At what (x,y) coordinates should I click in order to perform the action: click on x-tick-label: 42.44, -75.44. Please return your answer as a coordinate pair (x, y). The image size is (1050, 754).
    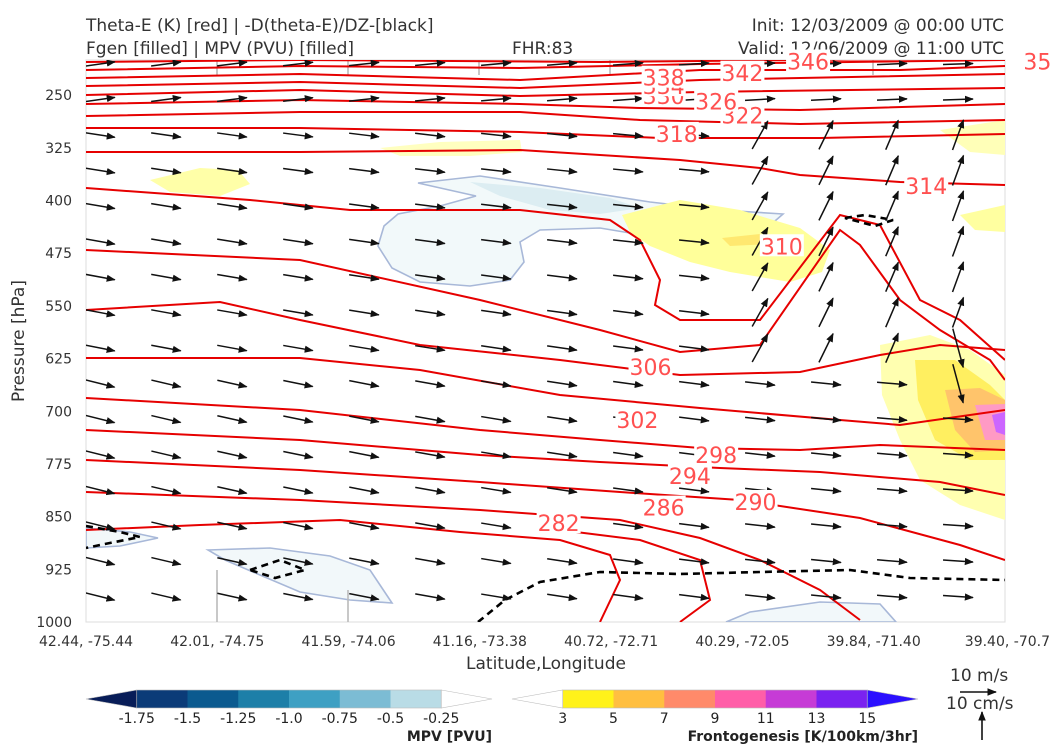
    Looking at the image, I should click on (86, 642).